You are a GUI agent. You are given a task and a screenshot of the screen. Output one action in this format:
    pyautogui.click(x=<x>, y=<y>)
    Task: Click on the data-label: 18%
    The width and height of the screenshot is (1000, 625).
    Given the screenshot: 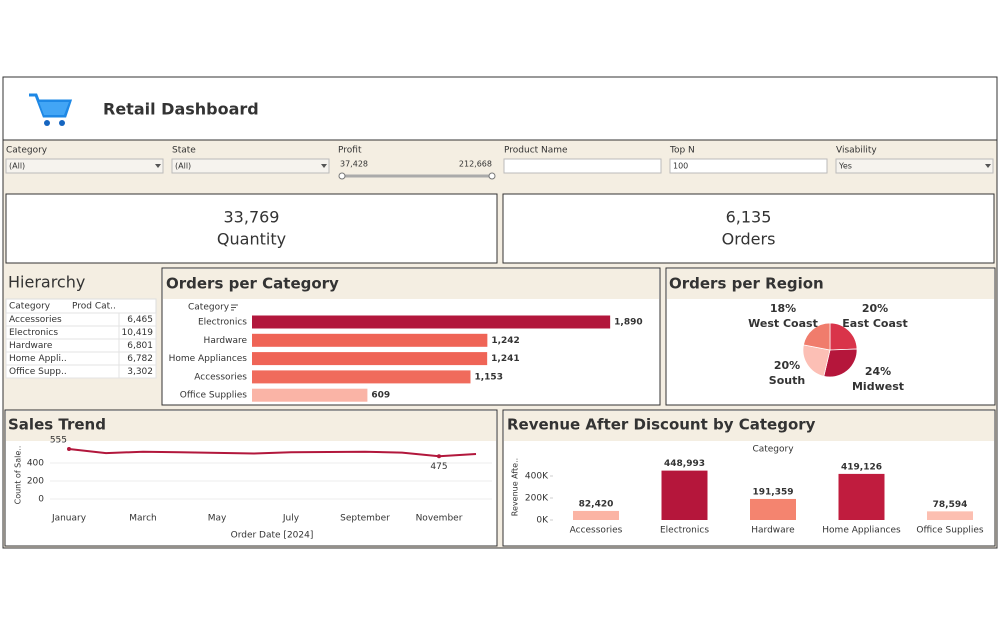 What is the action you would take?
    pyautogui.click(x=783, y=308)
    